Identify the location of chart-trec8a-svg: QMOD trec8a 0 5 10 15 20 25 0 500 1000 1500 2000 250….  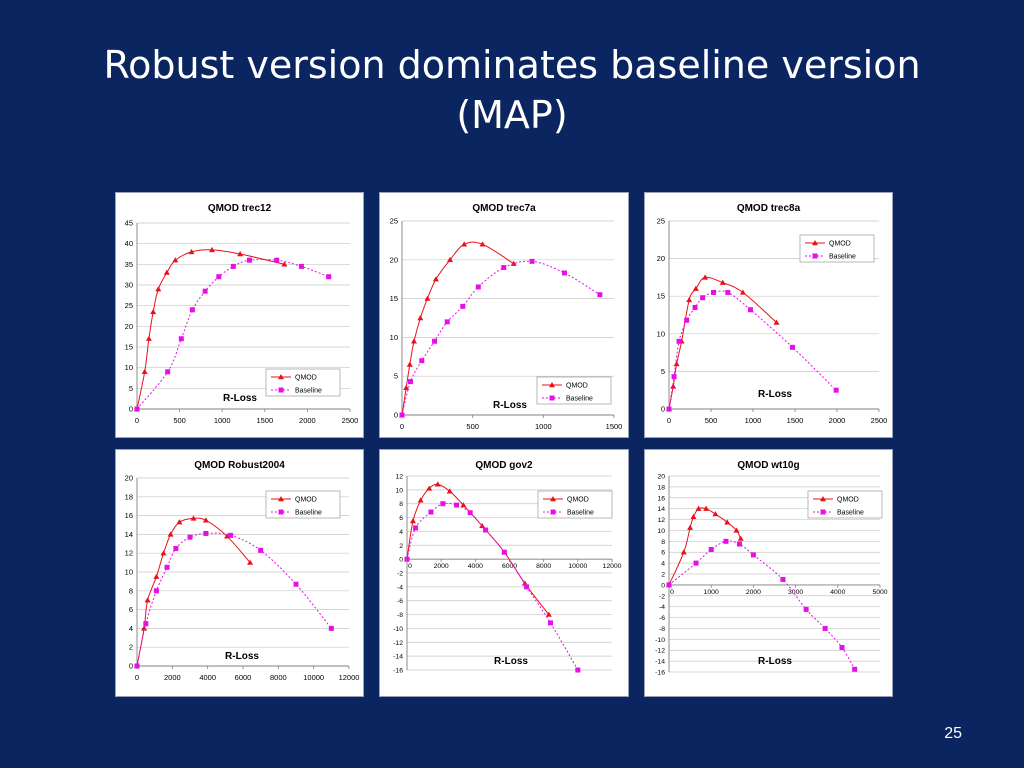
(772, 314).